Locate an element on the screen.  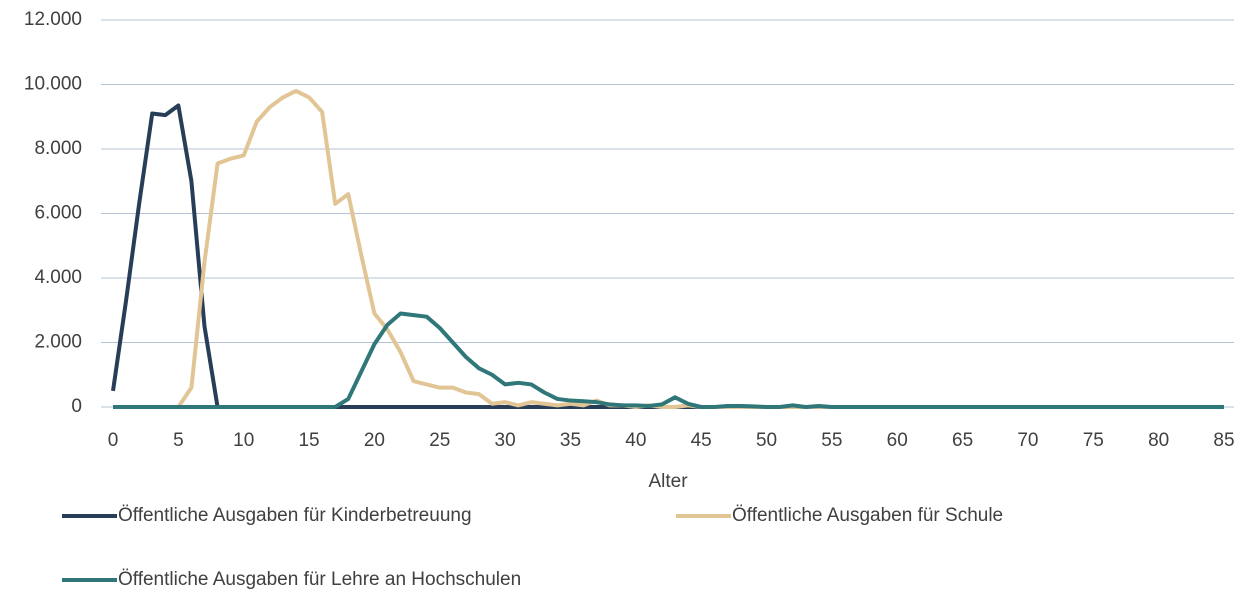
x-axis-title: Alter is located at coordinates (668, 481).